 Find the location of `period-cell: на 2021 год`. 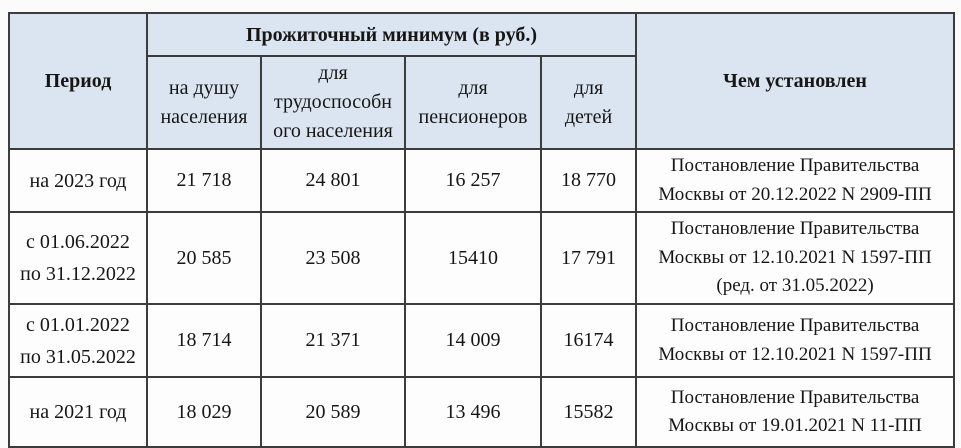

period-cell: на 2021 год is located at coordinates (78, 412).